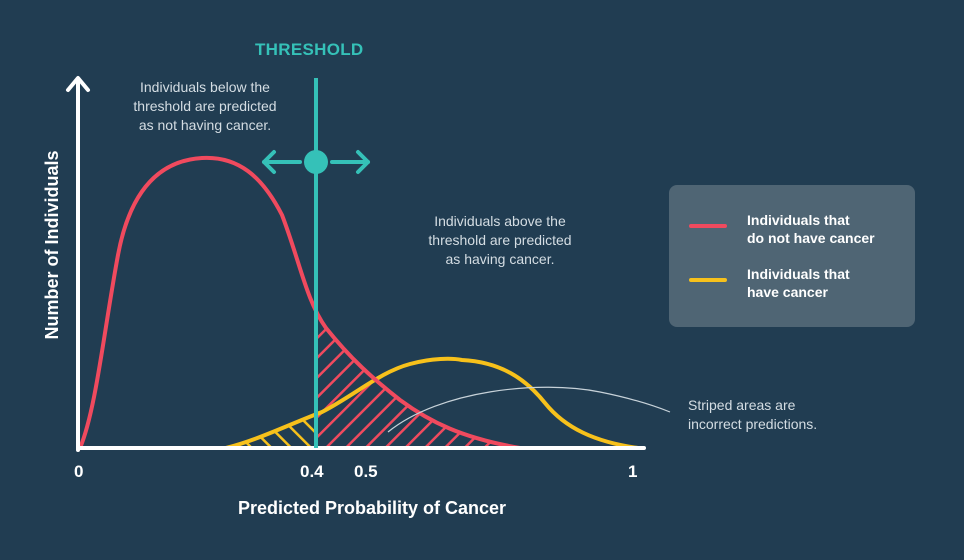  Describe the element at coordinates (79, 471) in the screenshot. I see `x-tick-label: 0` at that location.